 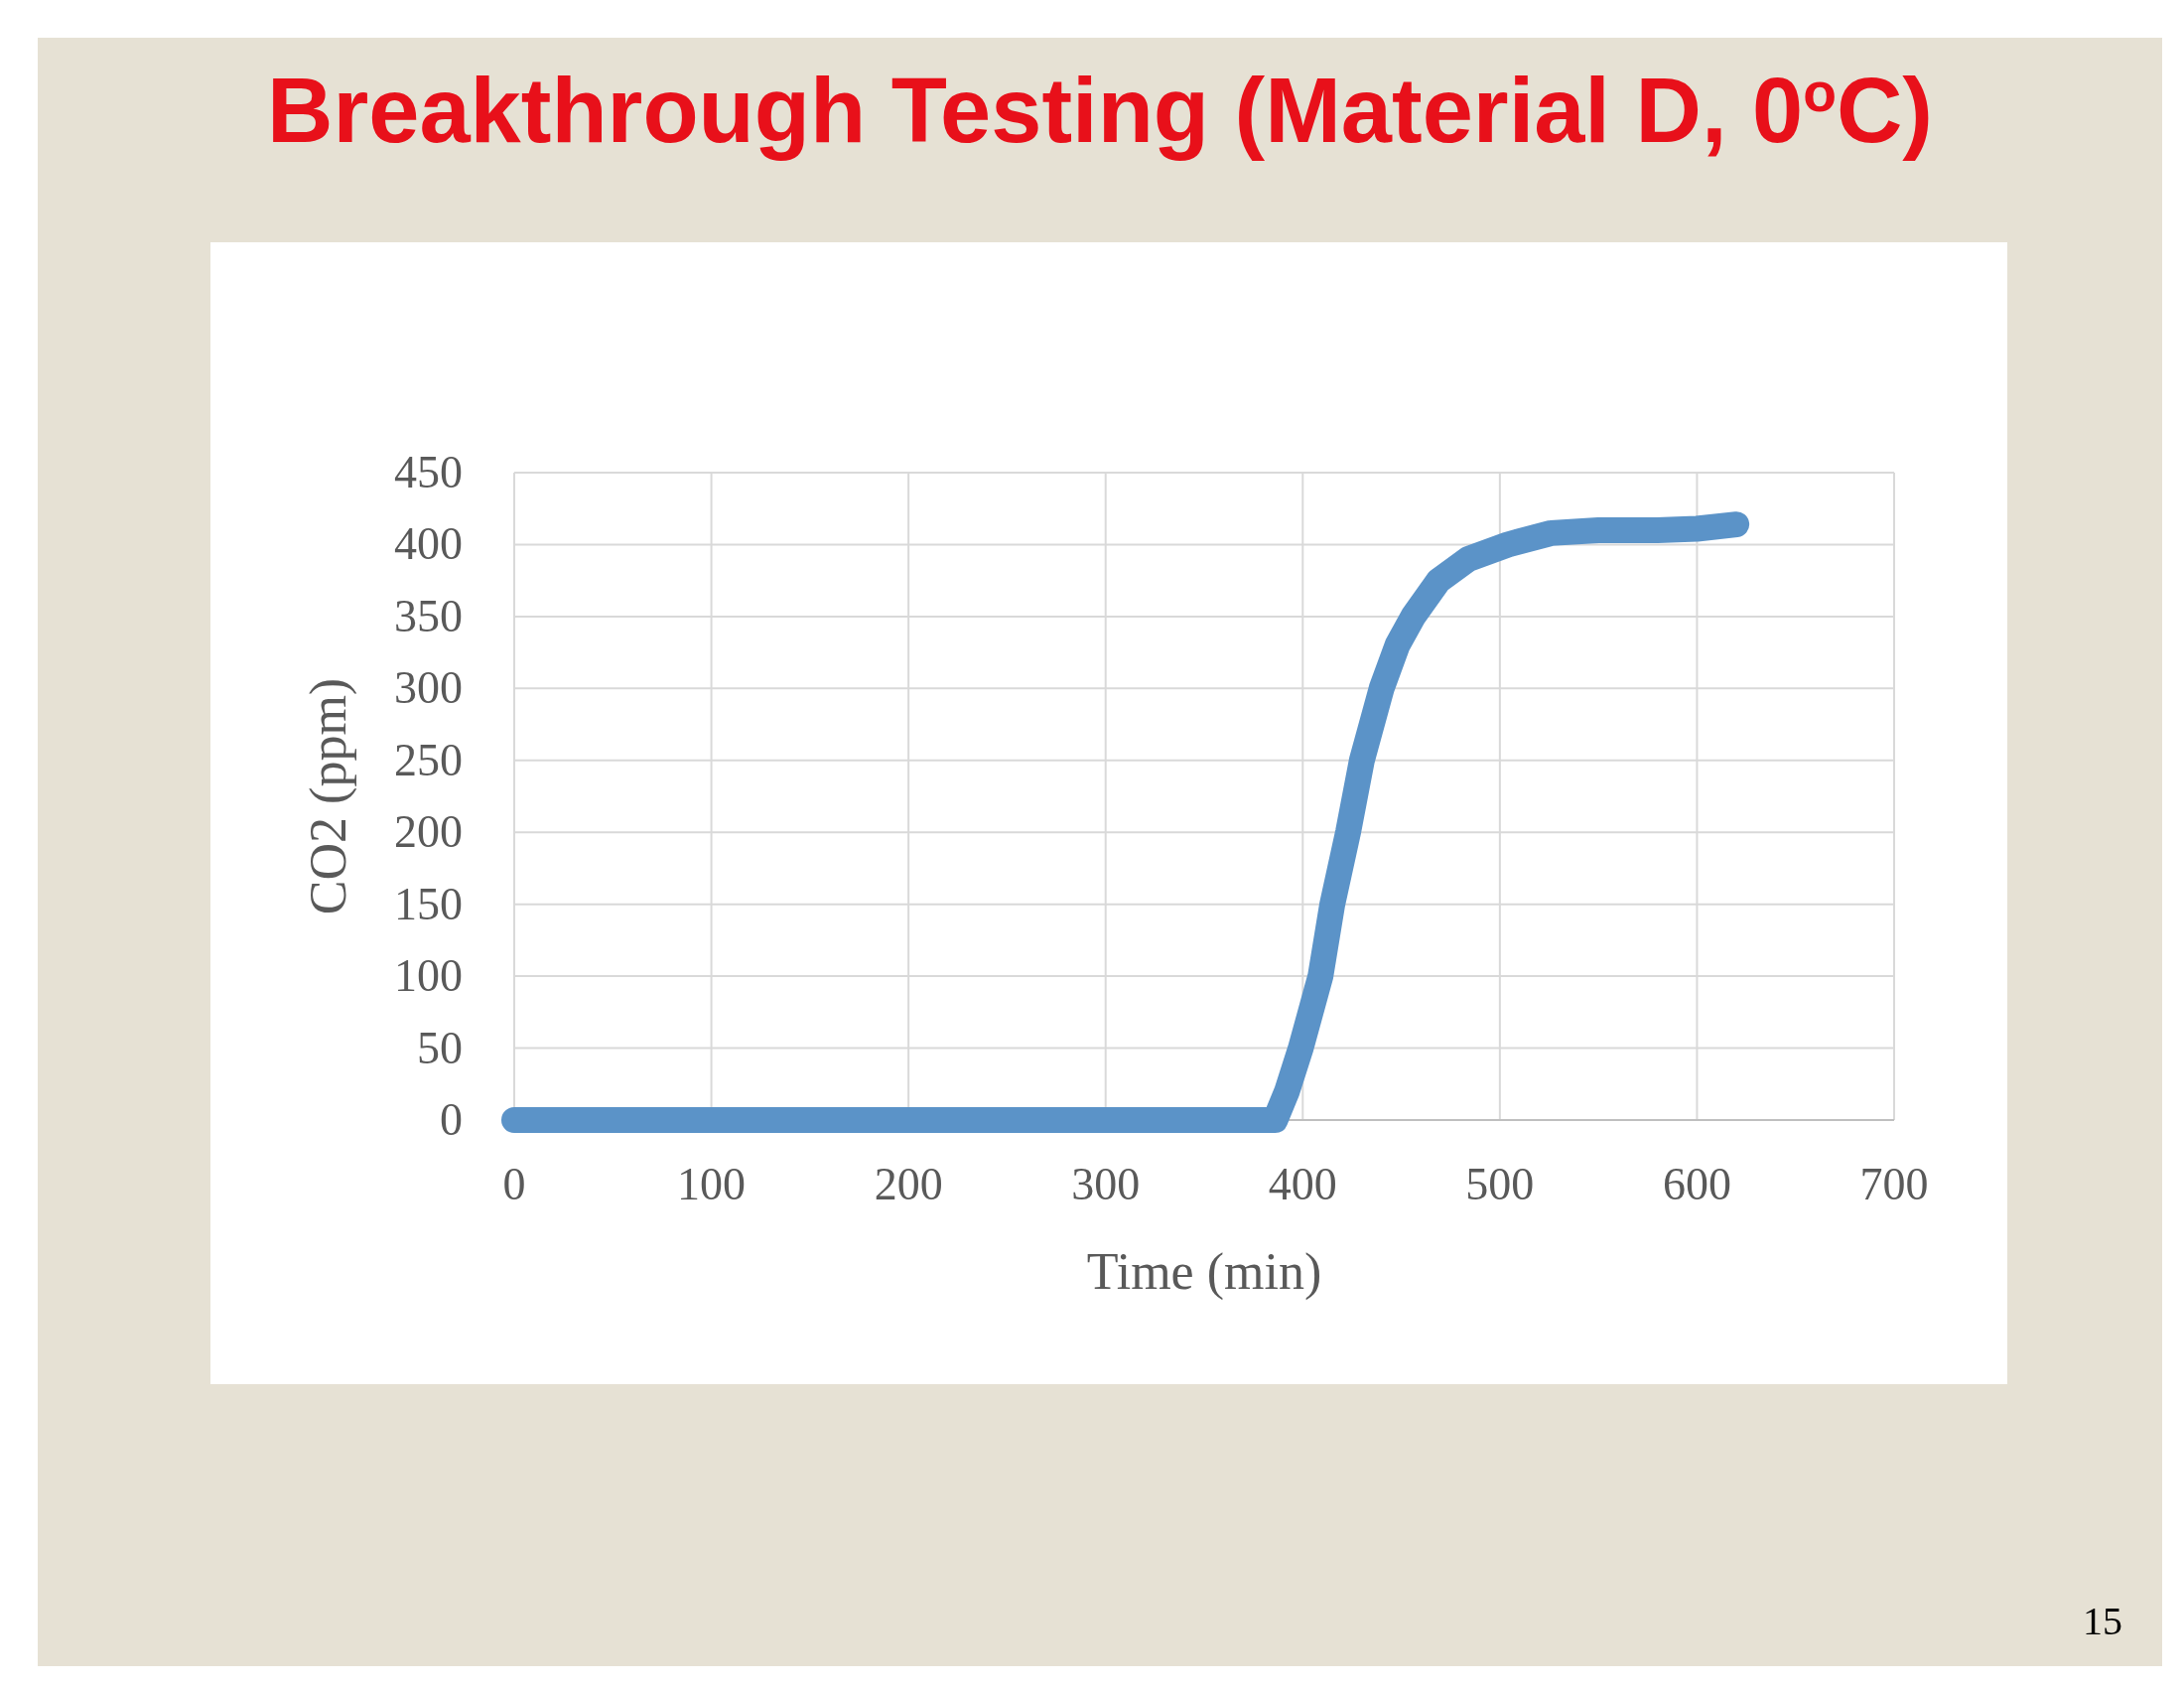 What do you see at coordinates (908, 1184) in the screenshot?
I see `x-tick-label: 200` at bounding box center [908, 1184].